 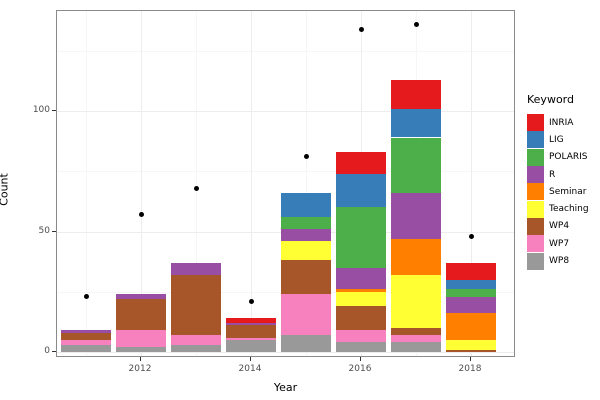 I want to click on legend-item-wp8: WP8, so click(x=563, y=261).